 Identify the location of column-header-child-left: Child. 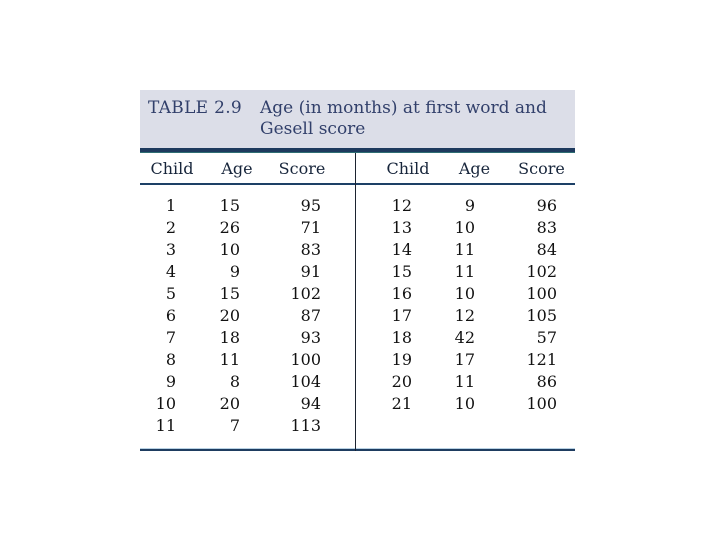
(172, 168).